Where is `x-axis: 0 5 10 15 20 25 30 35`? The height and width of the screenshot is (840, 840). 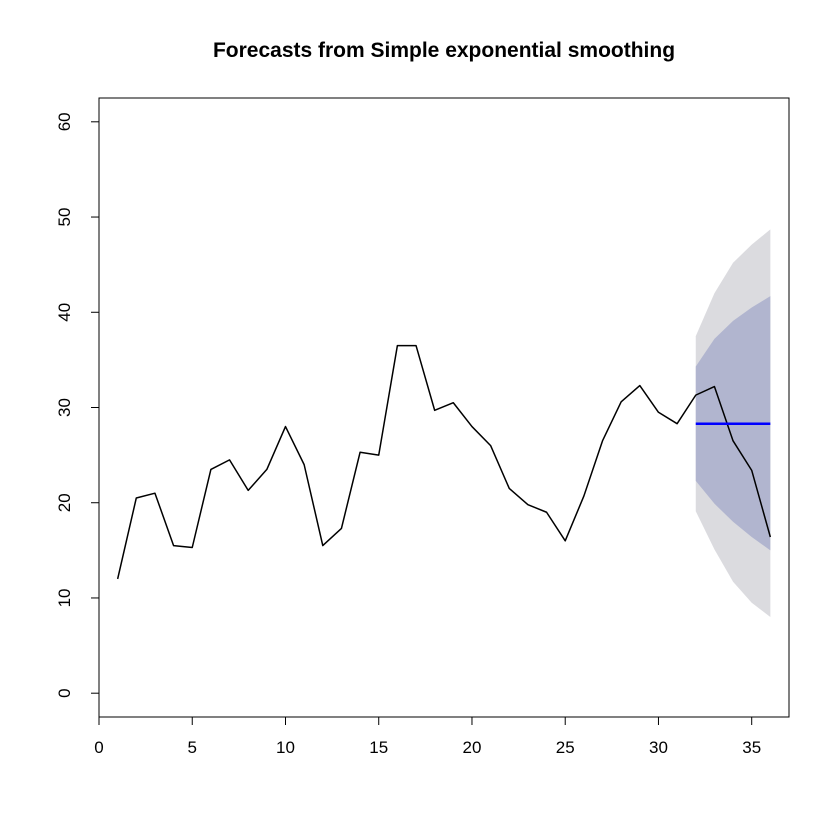 x-axis: 0 5 10 15 20 25 30 35 is located at coordinates (427, 736).